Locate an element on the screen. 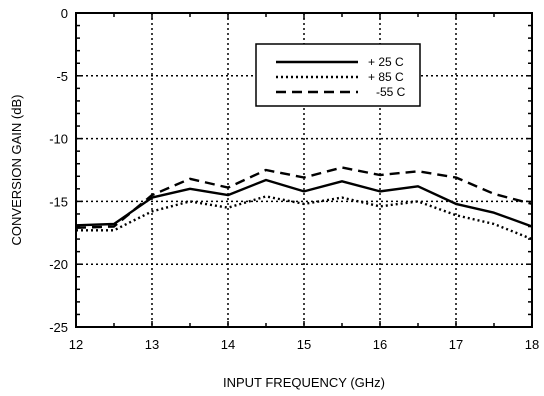 The width and height of the screenshot is (544, 396). y-tick-label: -20 is located at coordinates (58, 264).